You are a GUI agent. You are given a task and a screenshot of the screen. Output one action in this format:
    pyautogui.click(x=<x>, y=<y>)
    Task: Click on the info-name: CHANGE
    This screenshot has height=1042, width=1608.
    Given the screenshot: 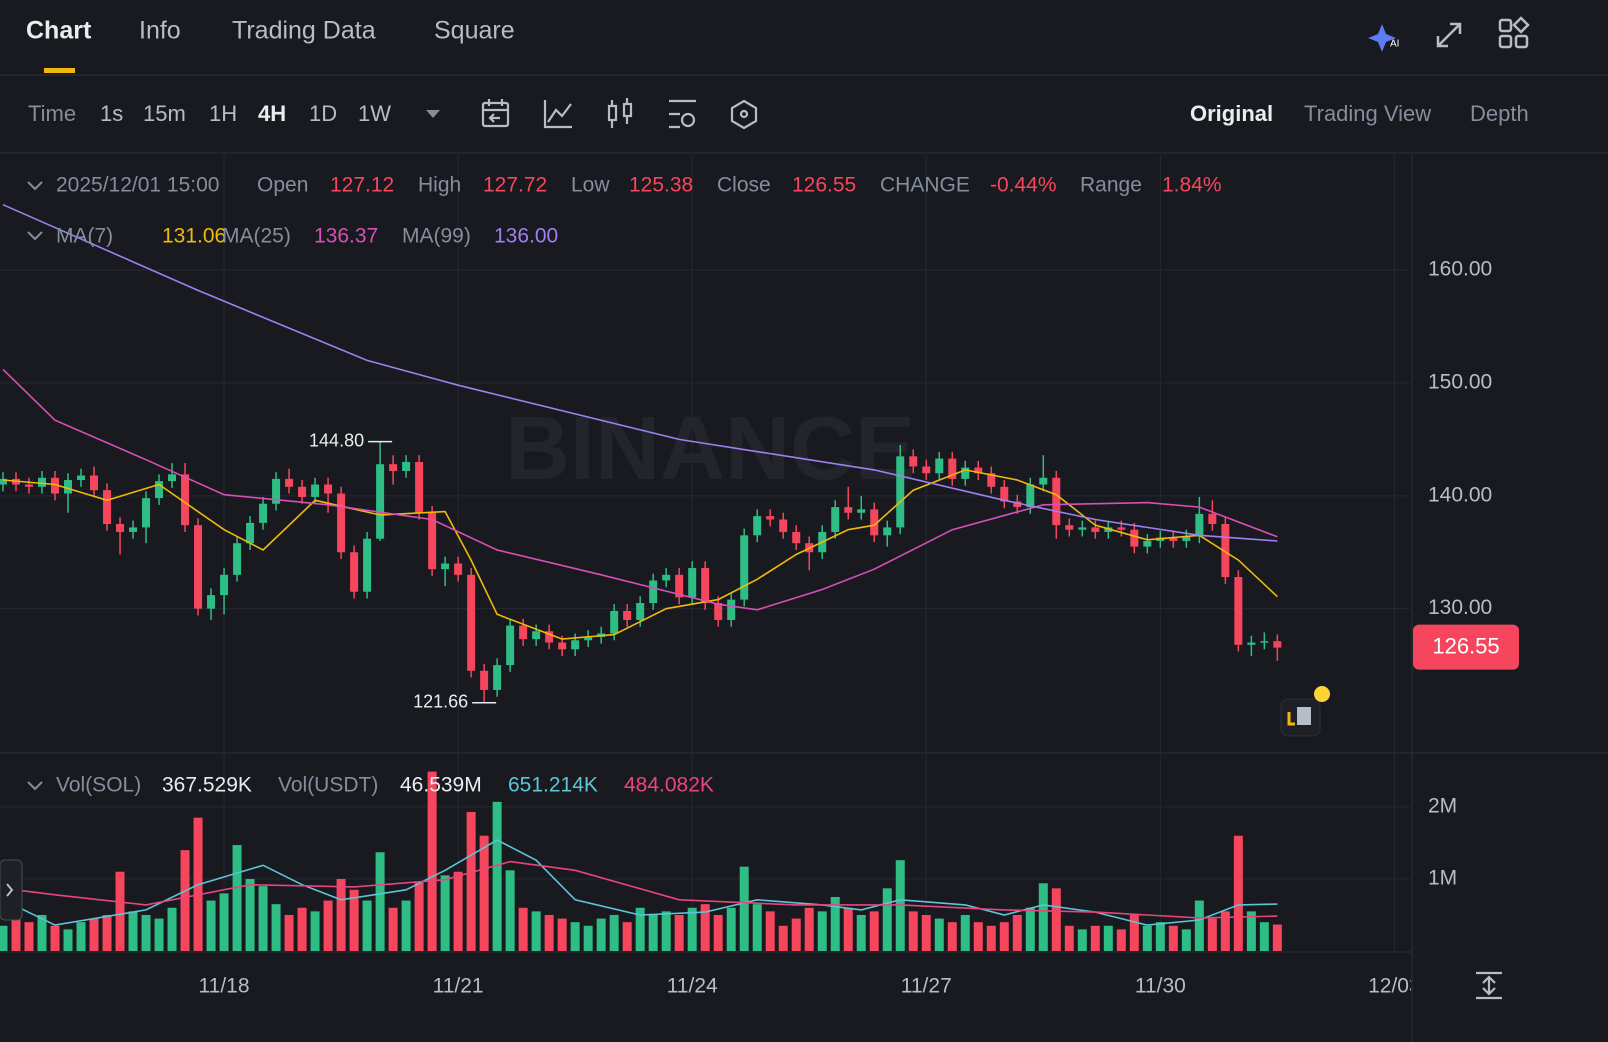 What is the action you would take?
    pyautogui.click(x=925, y=185)
    